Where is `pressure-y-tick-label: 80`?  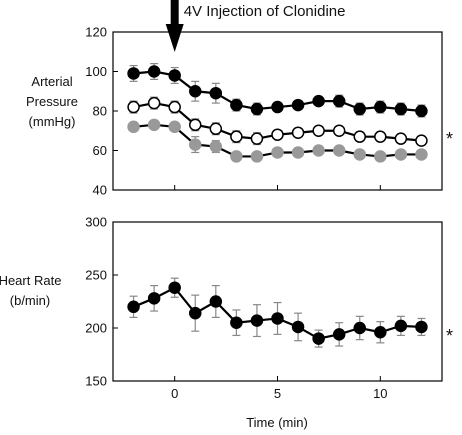 pressure-y-tick-label: 80 is located at coordinates (100, 111).